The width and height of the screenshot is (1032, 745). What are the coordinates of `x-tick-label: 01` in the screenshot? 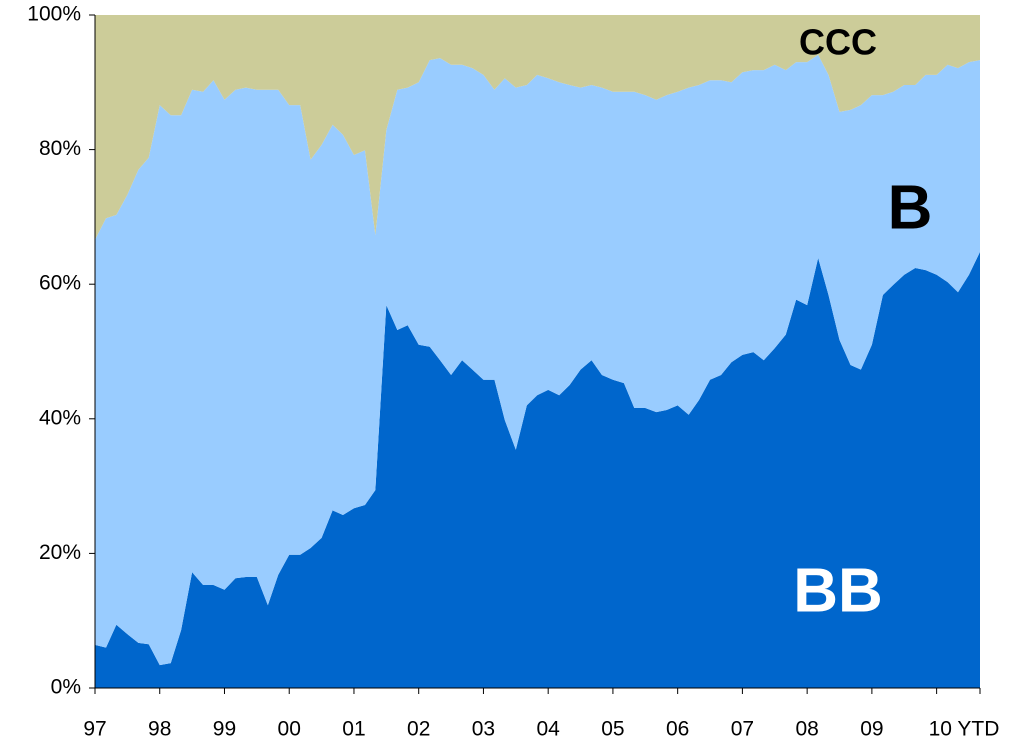 It's located at (353, 729).